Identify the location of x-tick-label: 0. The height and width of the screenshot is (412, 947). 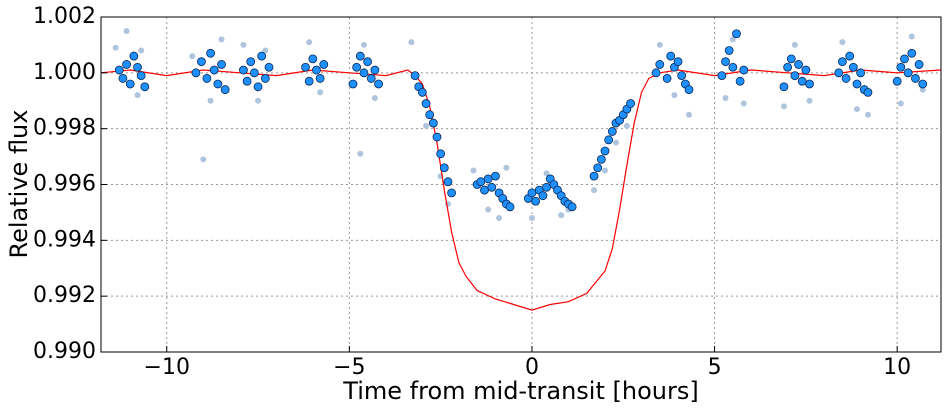
(532, 367).